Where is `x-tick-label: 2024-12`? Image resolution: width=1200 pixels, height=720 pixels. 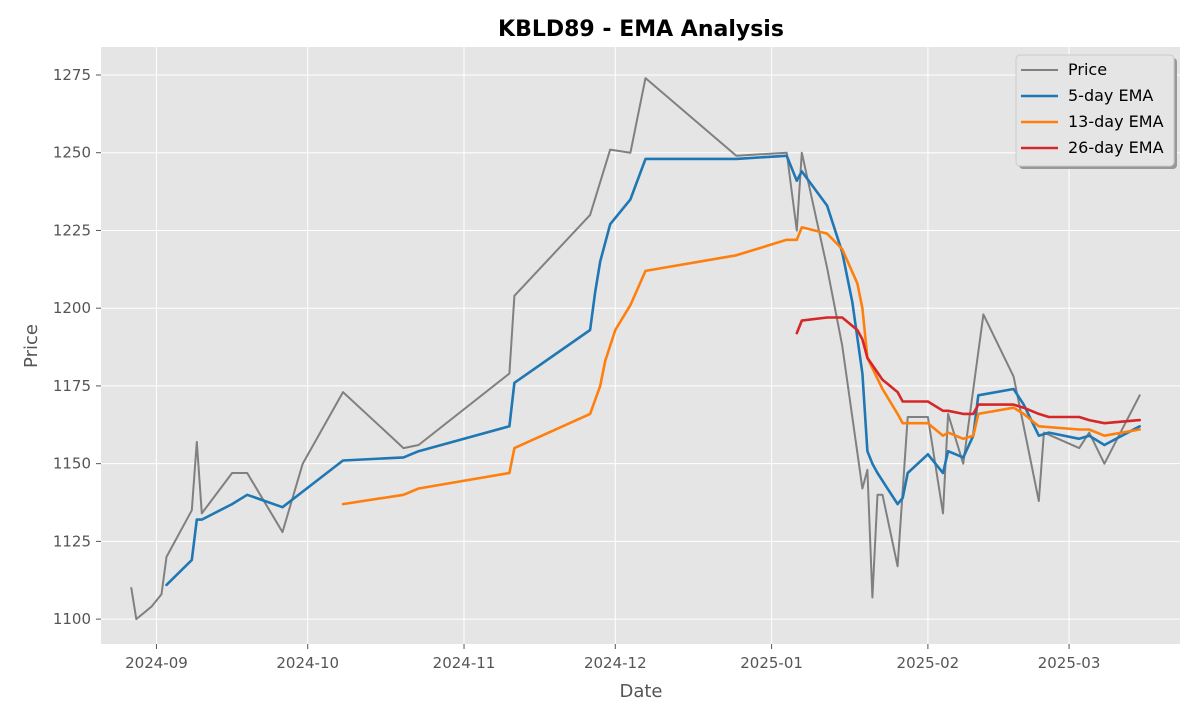 x-tick-label: 2024-12 is located at coordinates (615, 663).